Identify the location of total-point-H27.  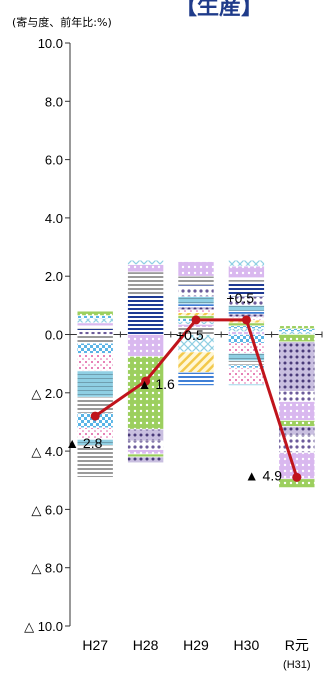
(95, 416).